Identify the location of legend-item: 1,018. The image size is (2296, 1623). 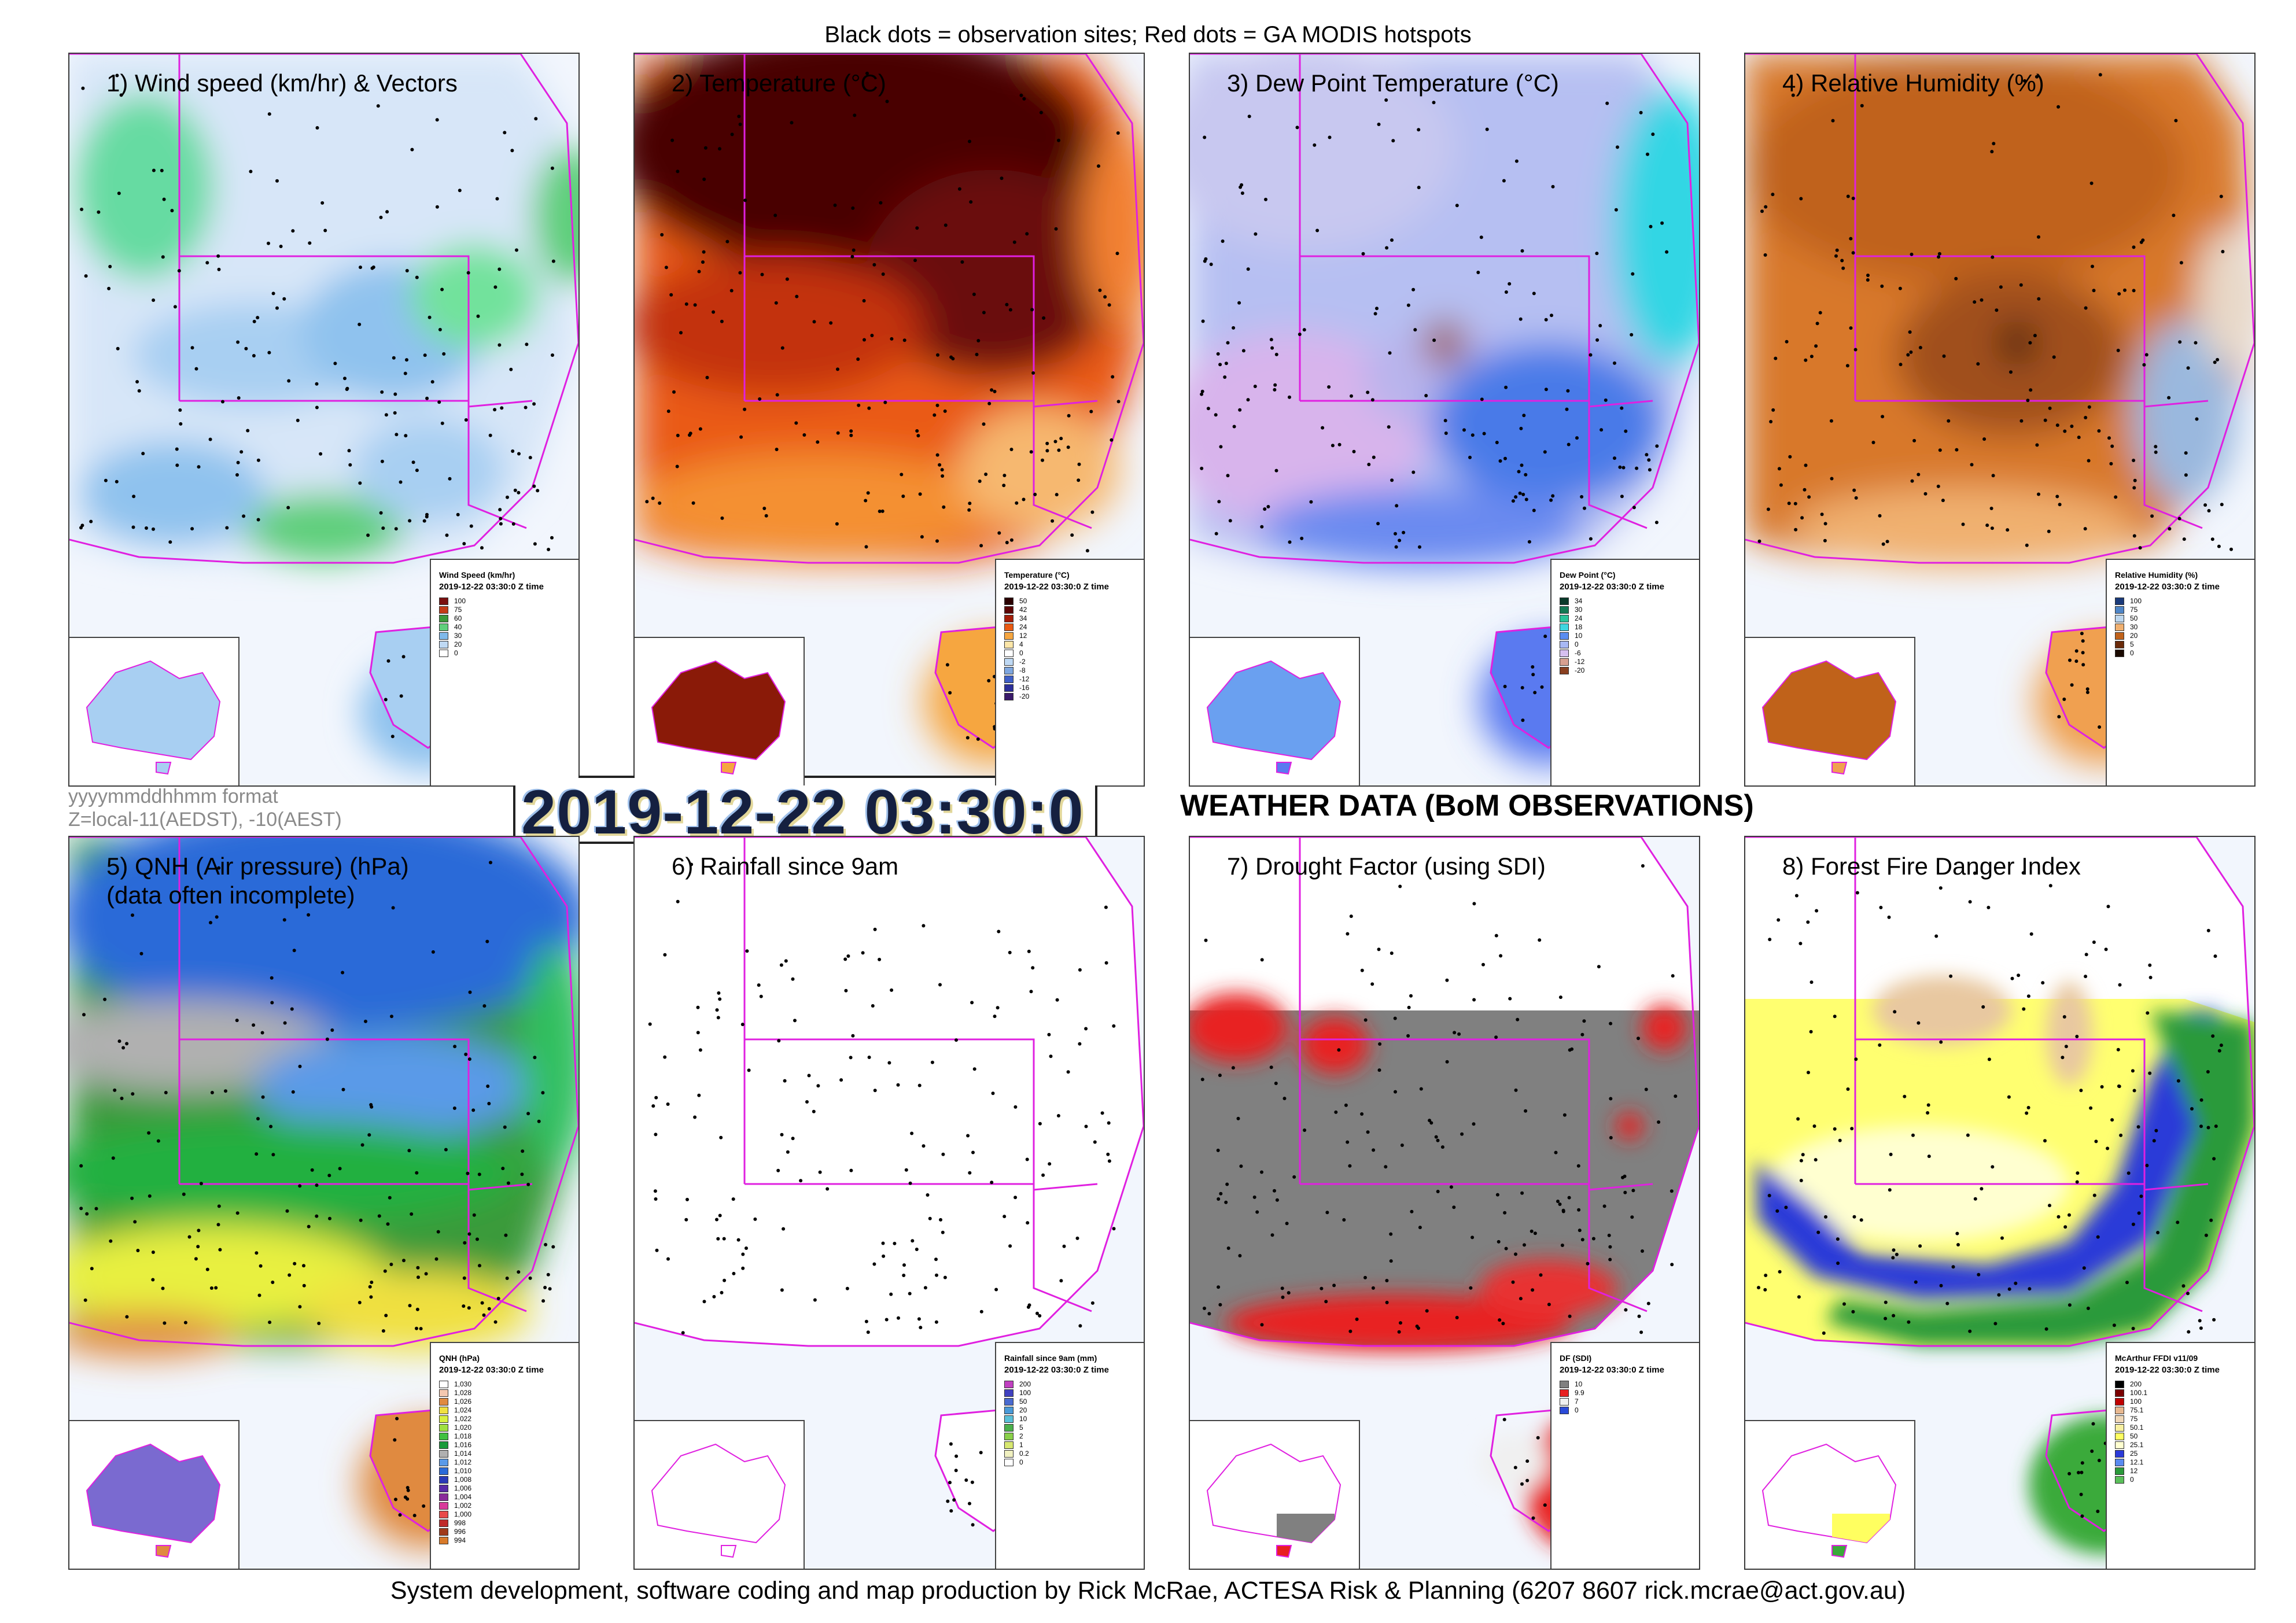
(455, 1436).